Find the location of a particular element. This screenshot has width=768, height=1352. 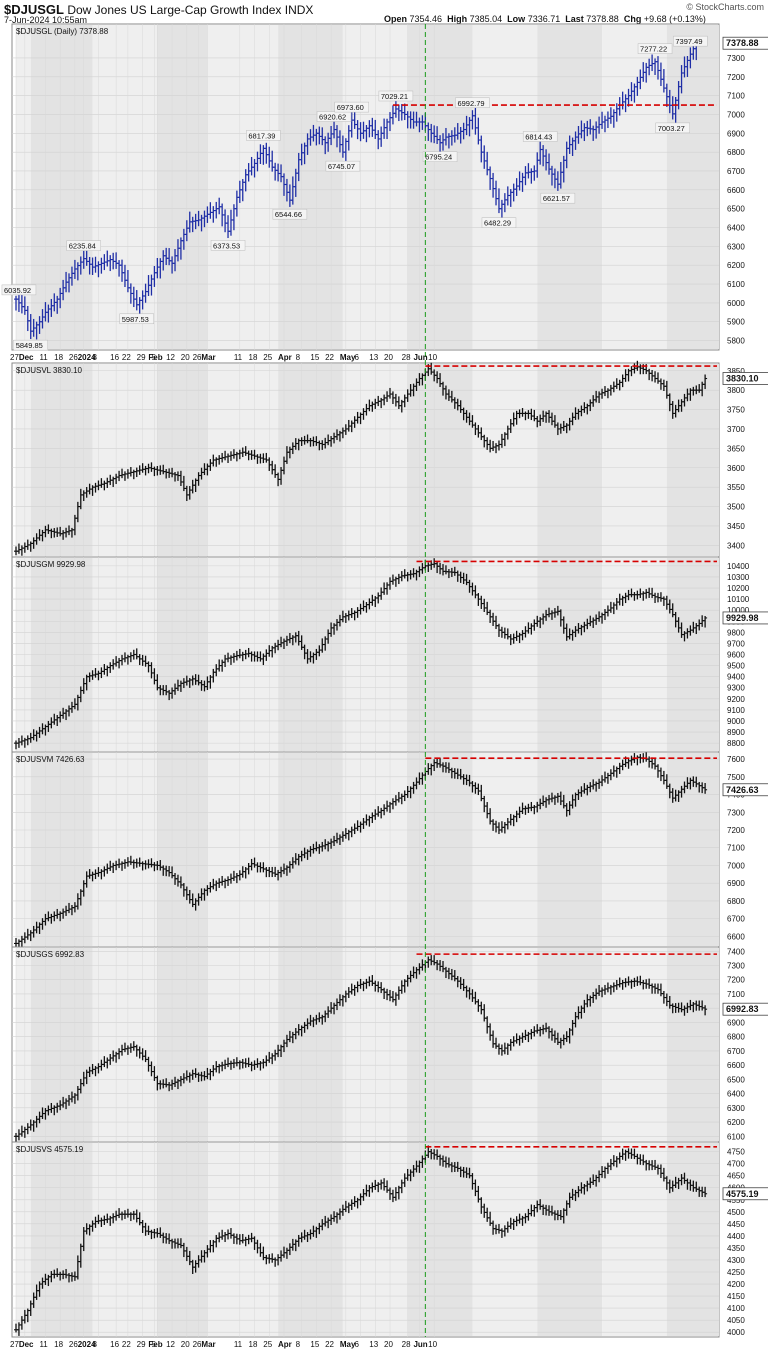

chg-label: Chg is located at coordinates (632, 19).